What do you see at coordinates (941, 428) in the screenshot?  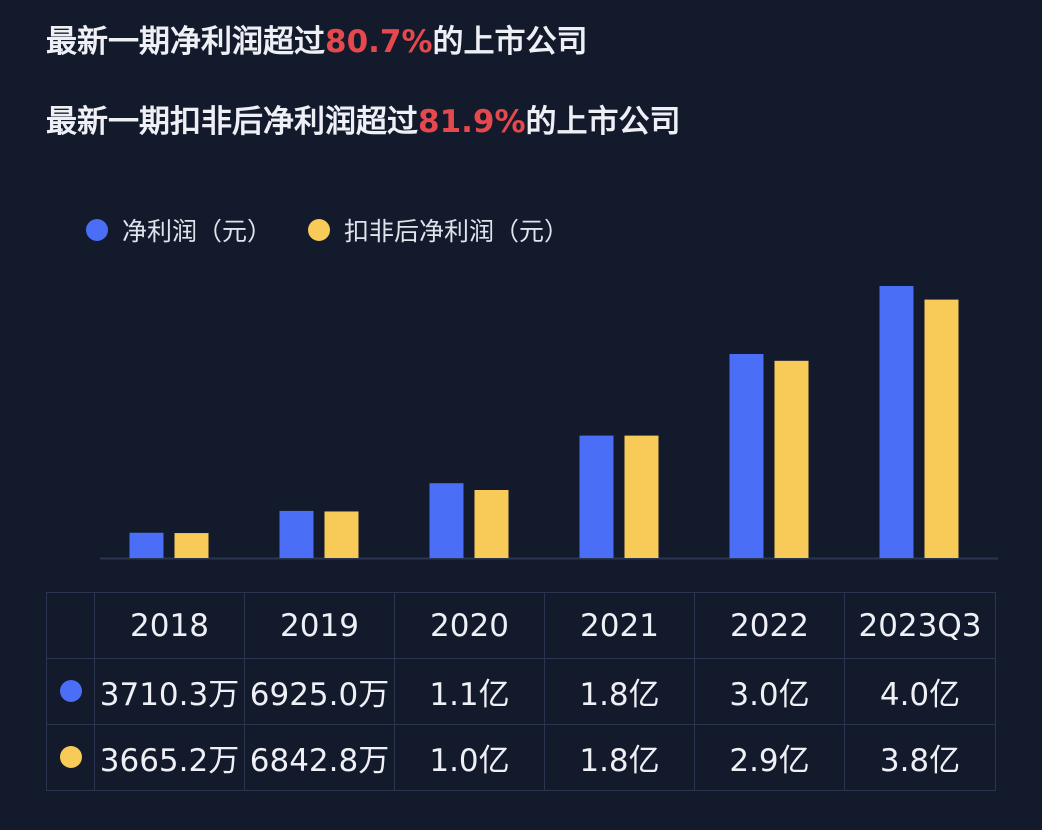 I see `bar-deducted-net-profit-2023q3` at bounding box center [941, 428].